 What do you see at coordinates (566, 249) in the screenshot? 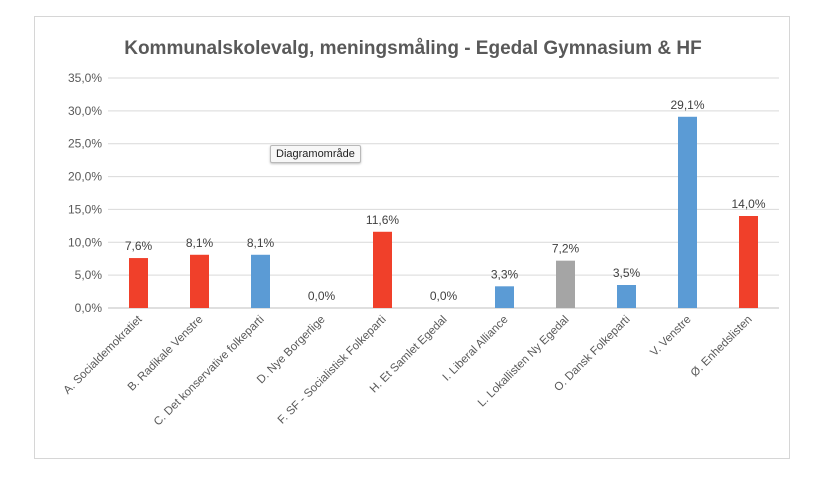
I see `data-label: 7,2%` at bounding box center [566, 249].